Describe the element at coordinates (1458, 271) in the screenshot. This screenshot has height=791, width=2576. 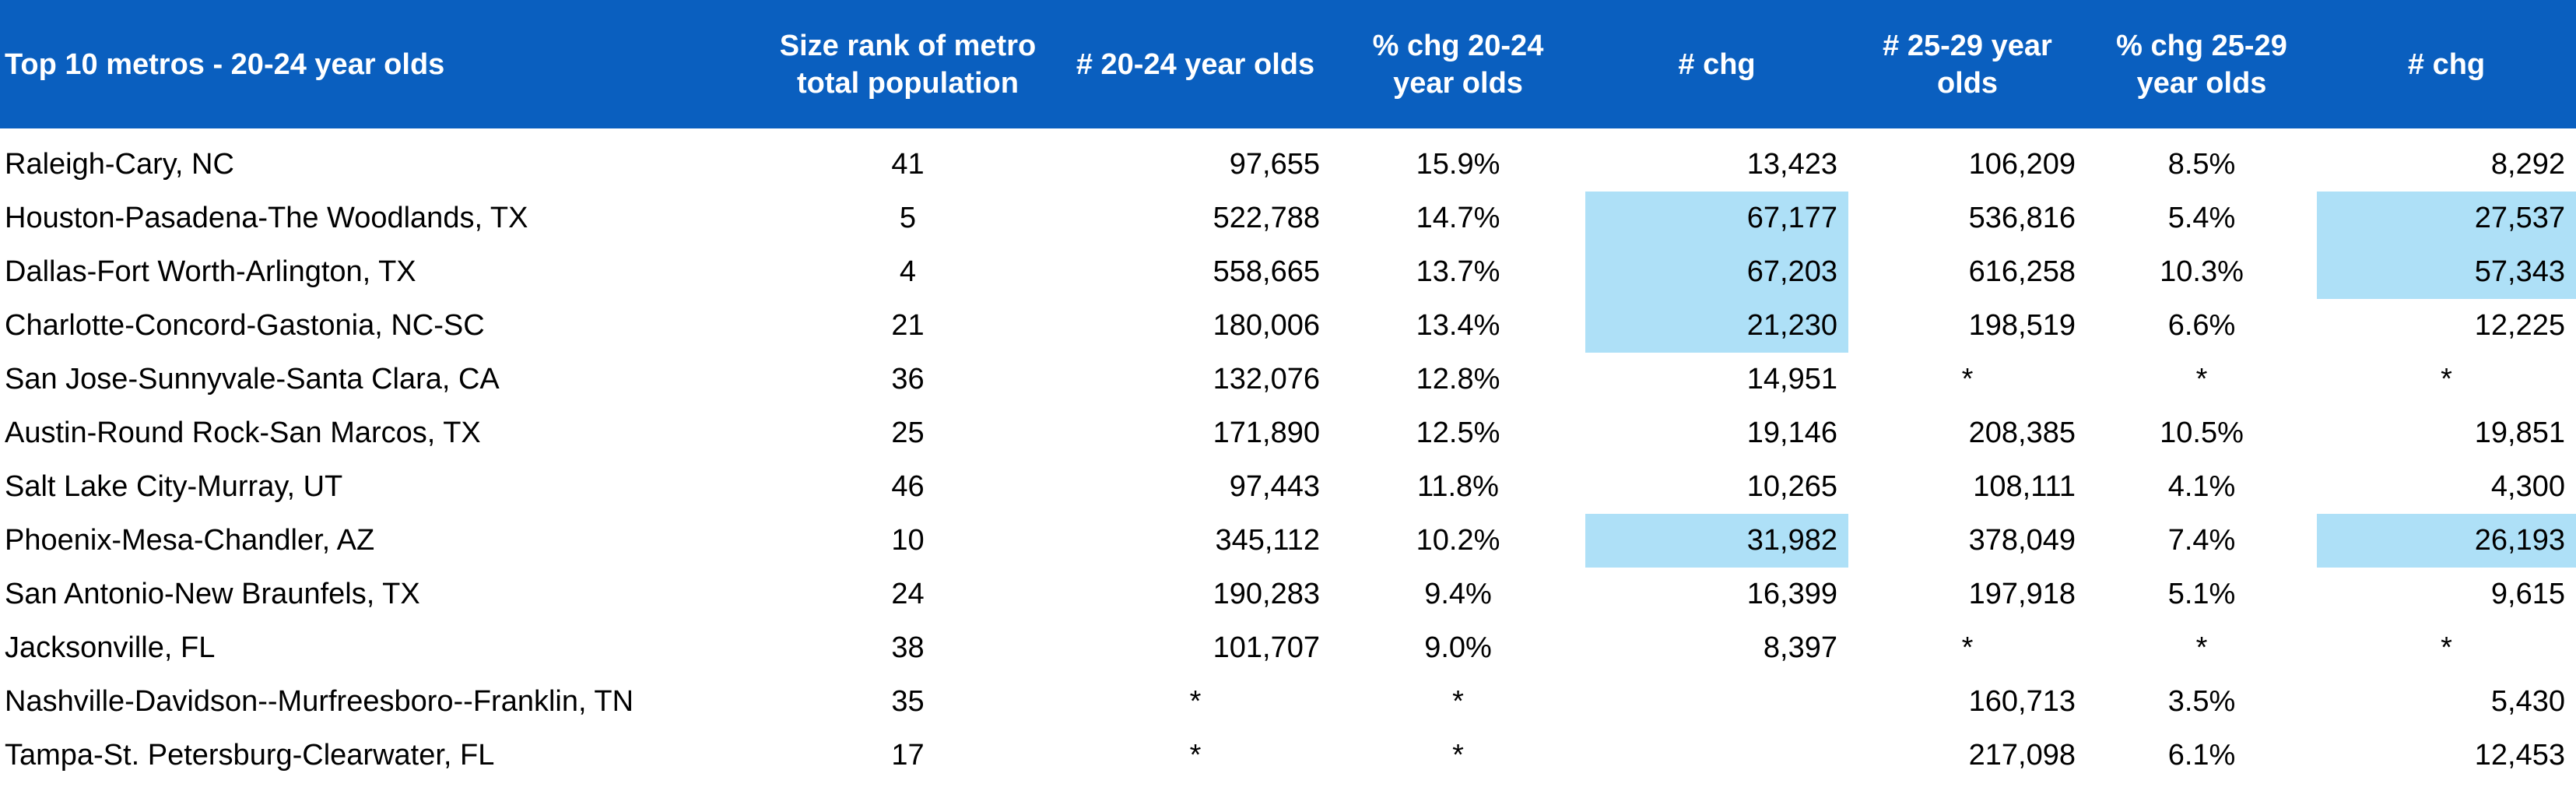
I see `data-cell: 13.7%` at that location.